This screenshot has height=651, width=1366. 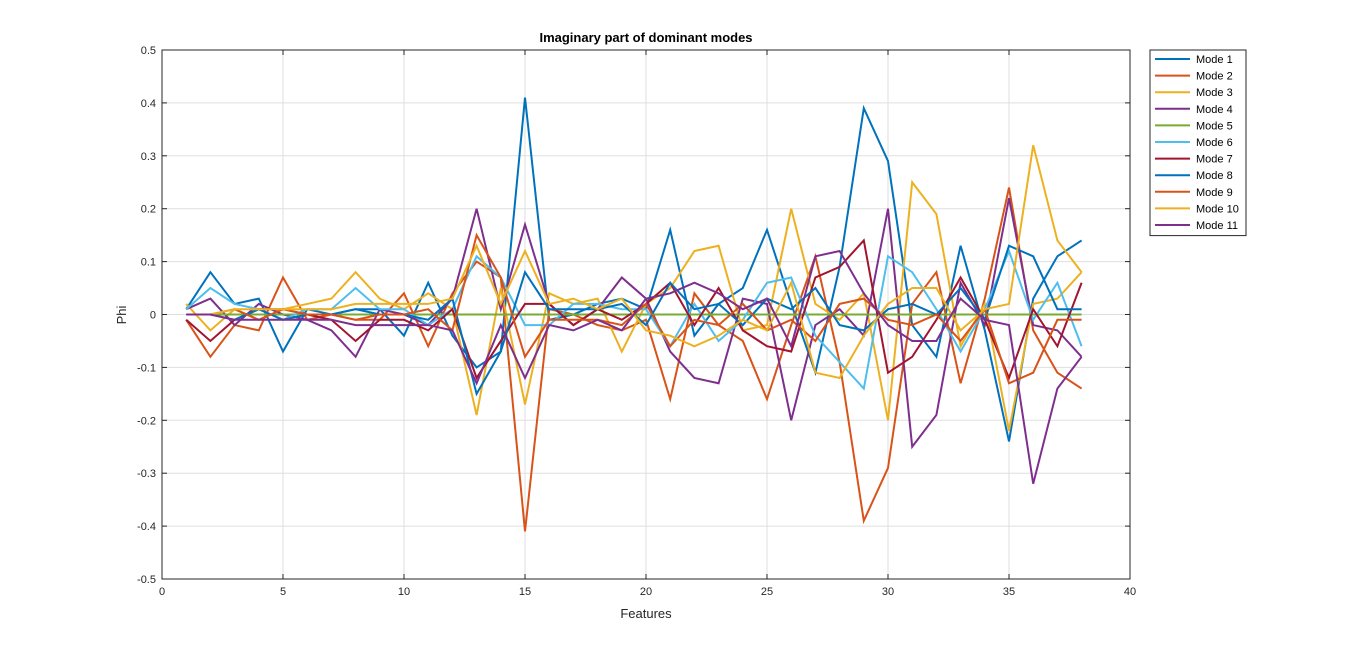 I want to click on x-tick-label: 0, so click(x=162, y=592).